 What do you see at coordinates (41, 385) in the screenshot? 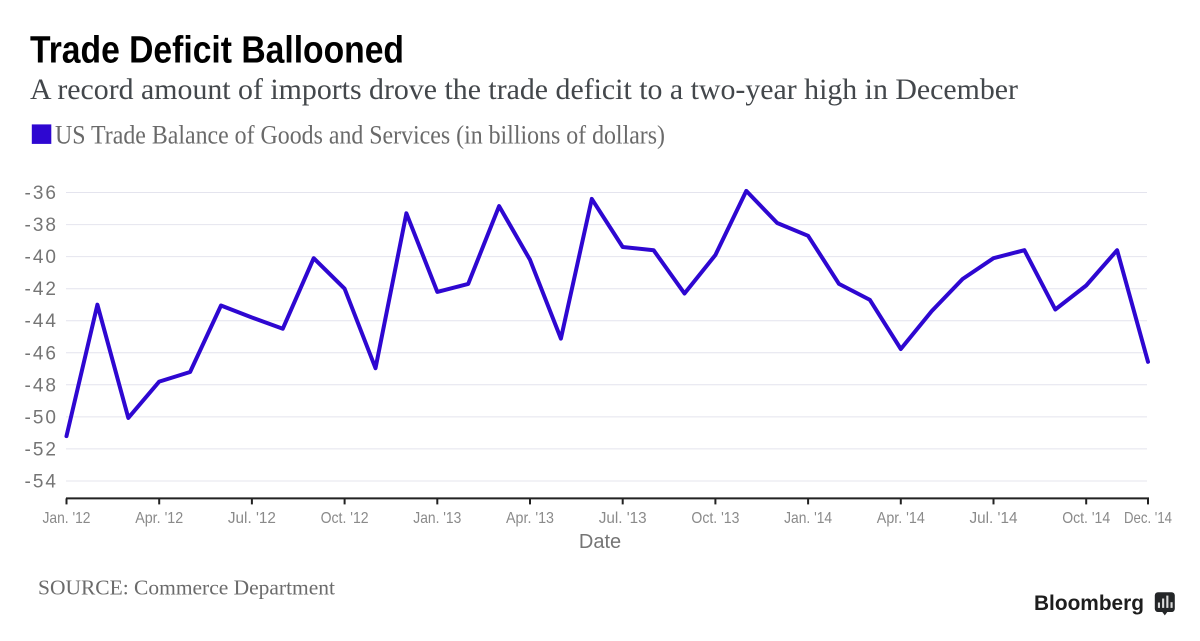
I see `svg-text: -48` at bounding box center [41, 385].